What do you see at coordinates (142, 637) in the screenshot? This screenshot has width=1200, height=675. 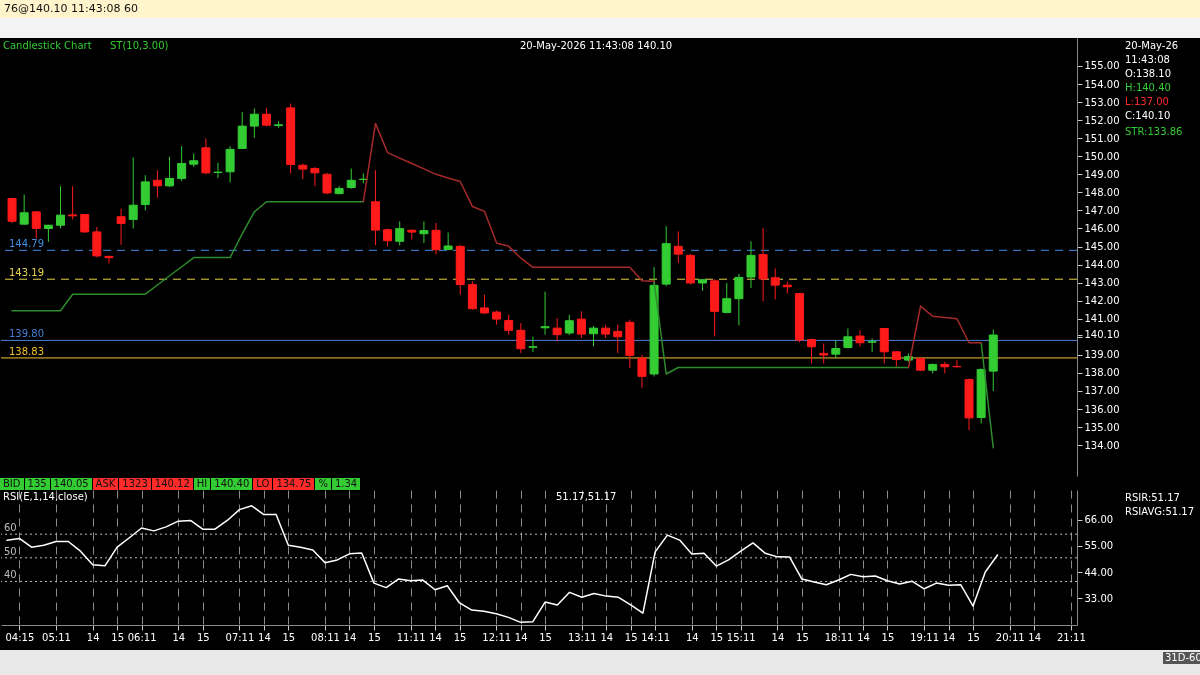 I see `x-tick-label: 06:11` at bounding box center [142, 637].